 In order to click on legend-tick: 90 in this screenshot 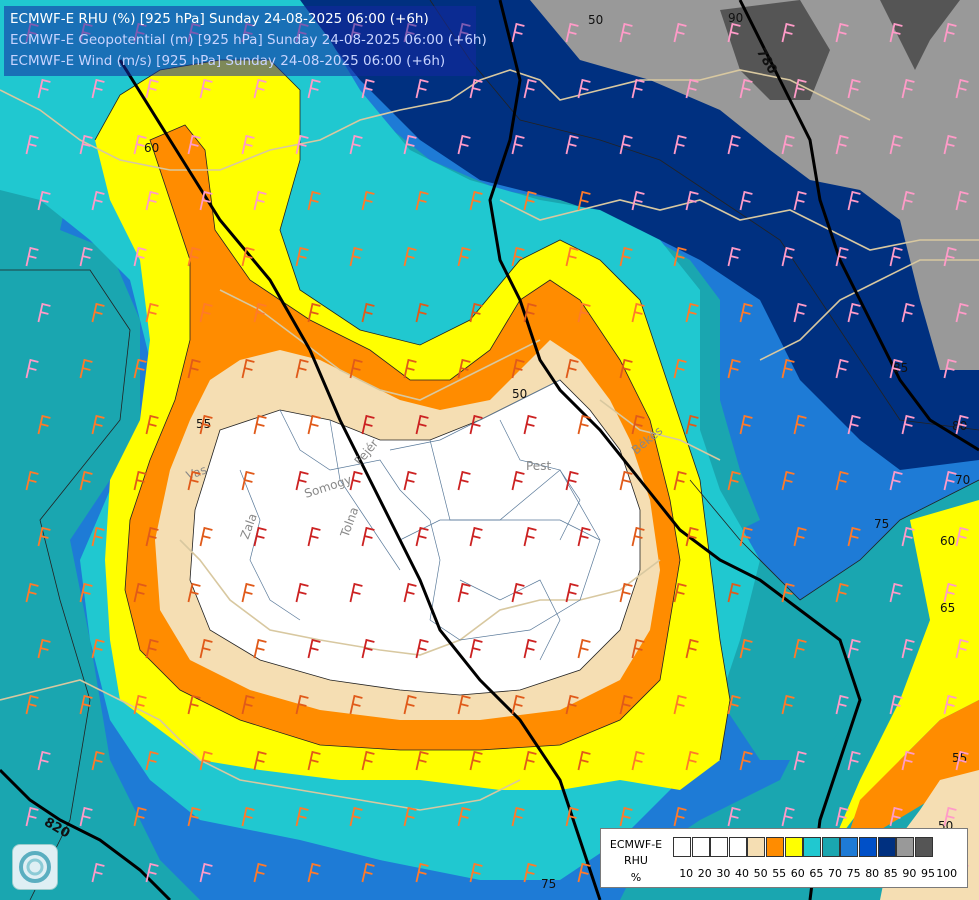, I will do `click(909, 873)`.